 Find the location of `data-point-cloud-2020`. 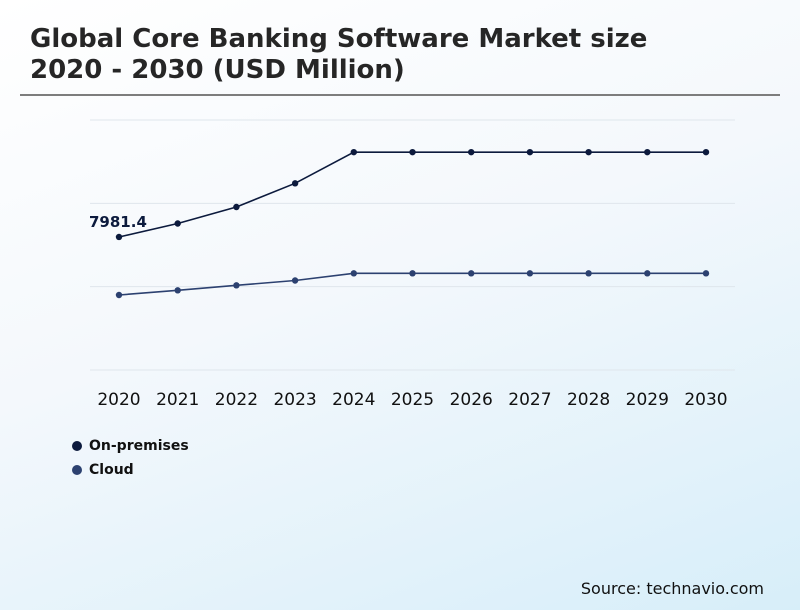

data-point-cloud-2020 is located at coordinates (119, 295).